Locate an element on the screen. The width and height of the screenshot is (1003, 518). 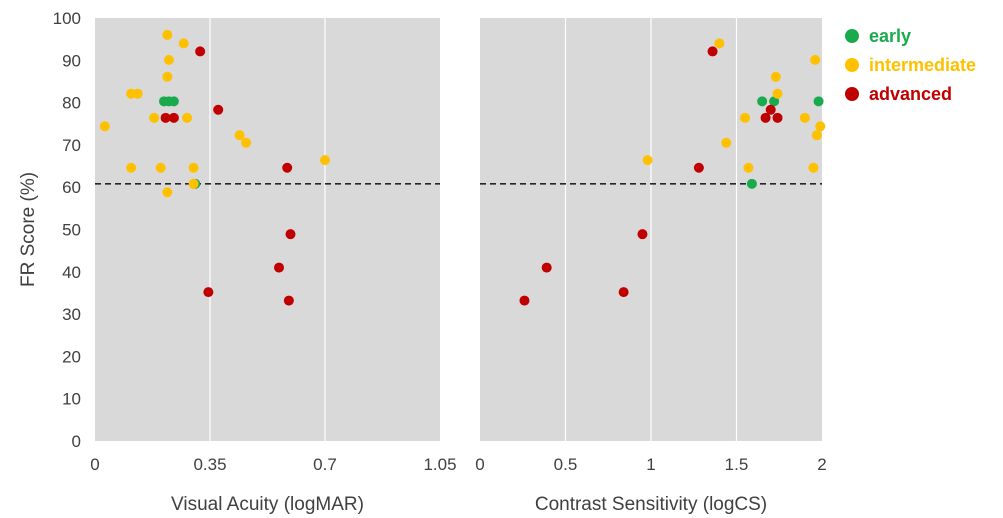
y-tick-label: 80 is located at coordinates (71, 103).